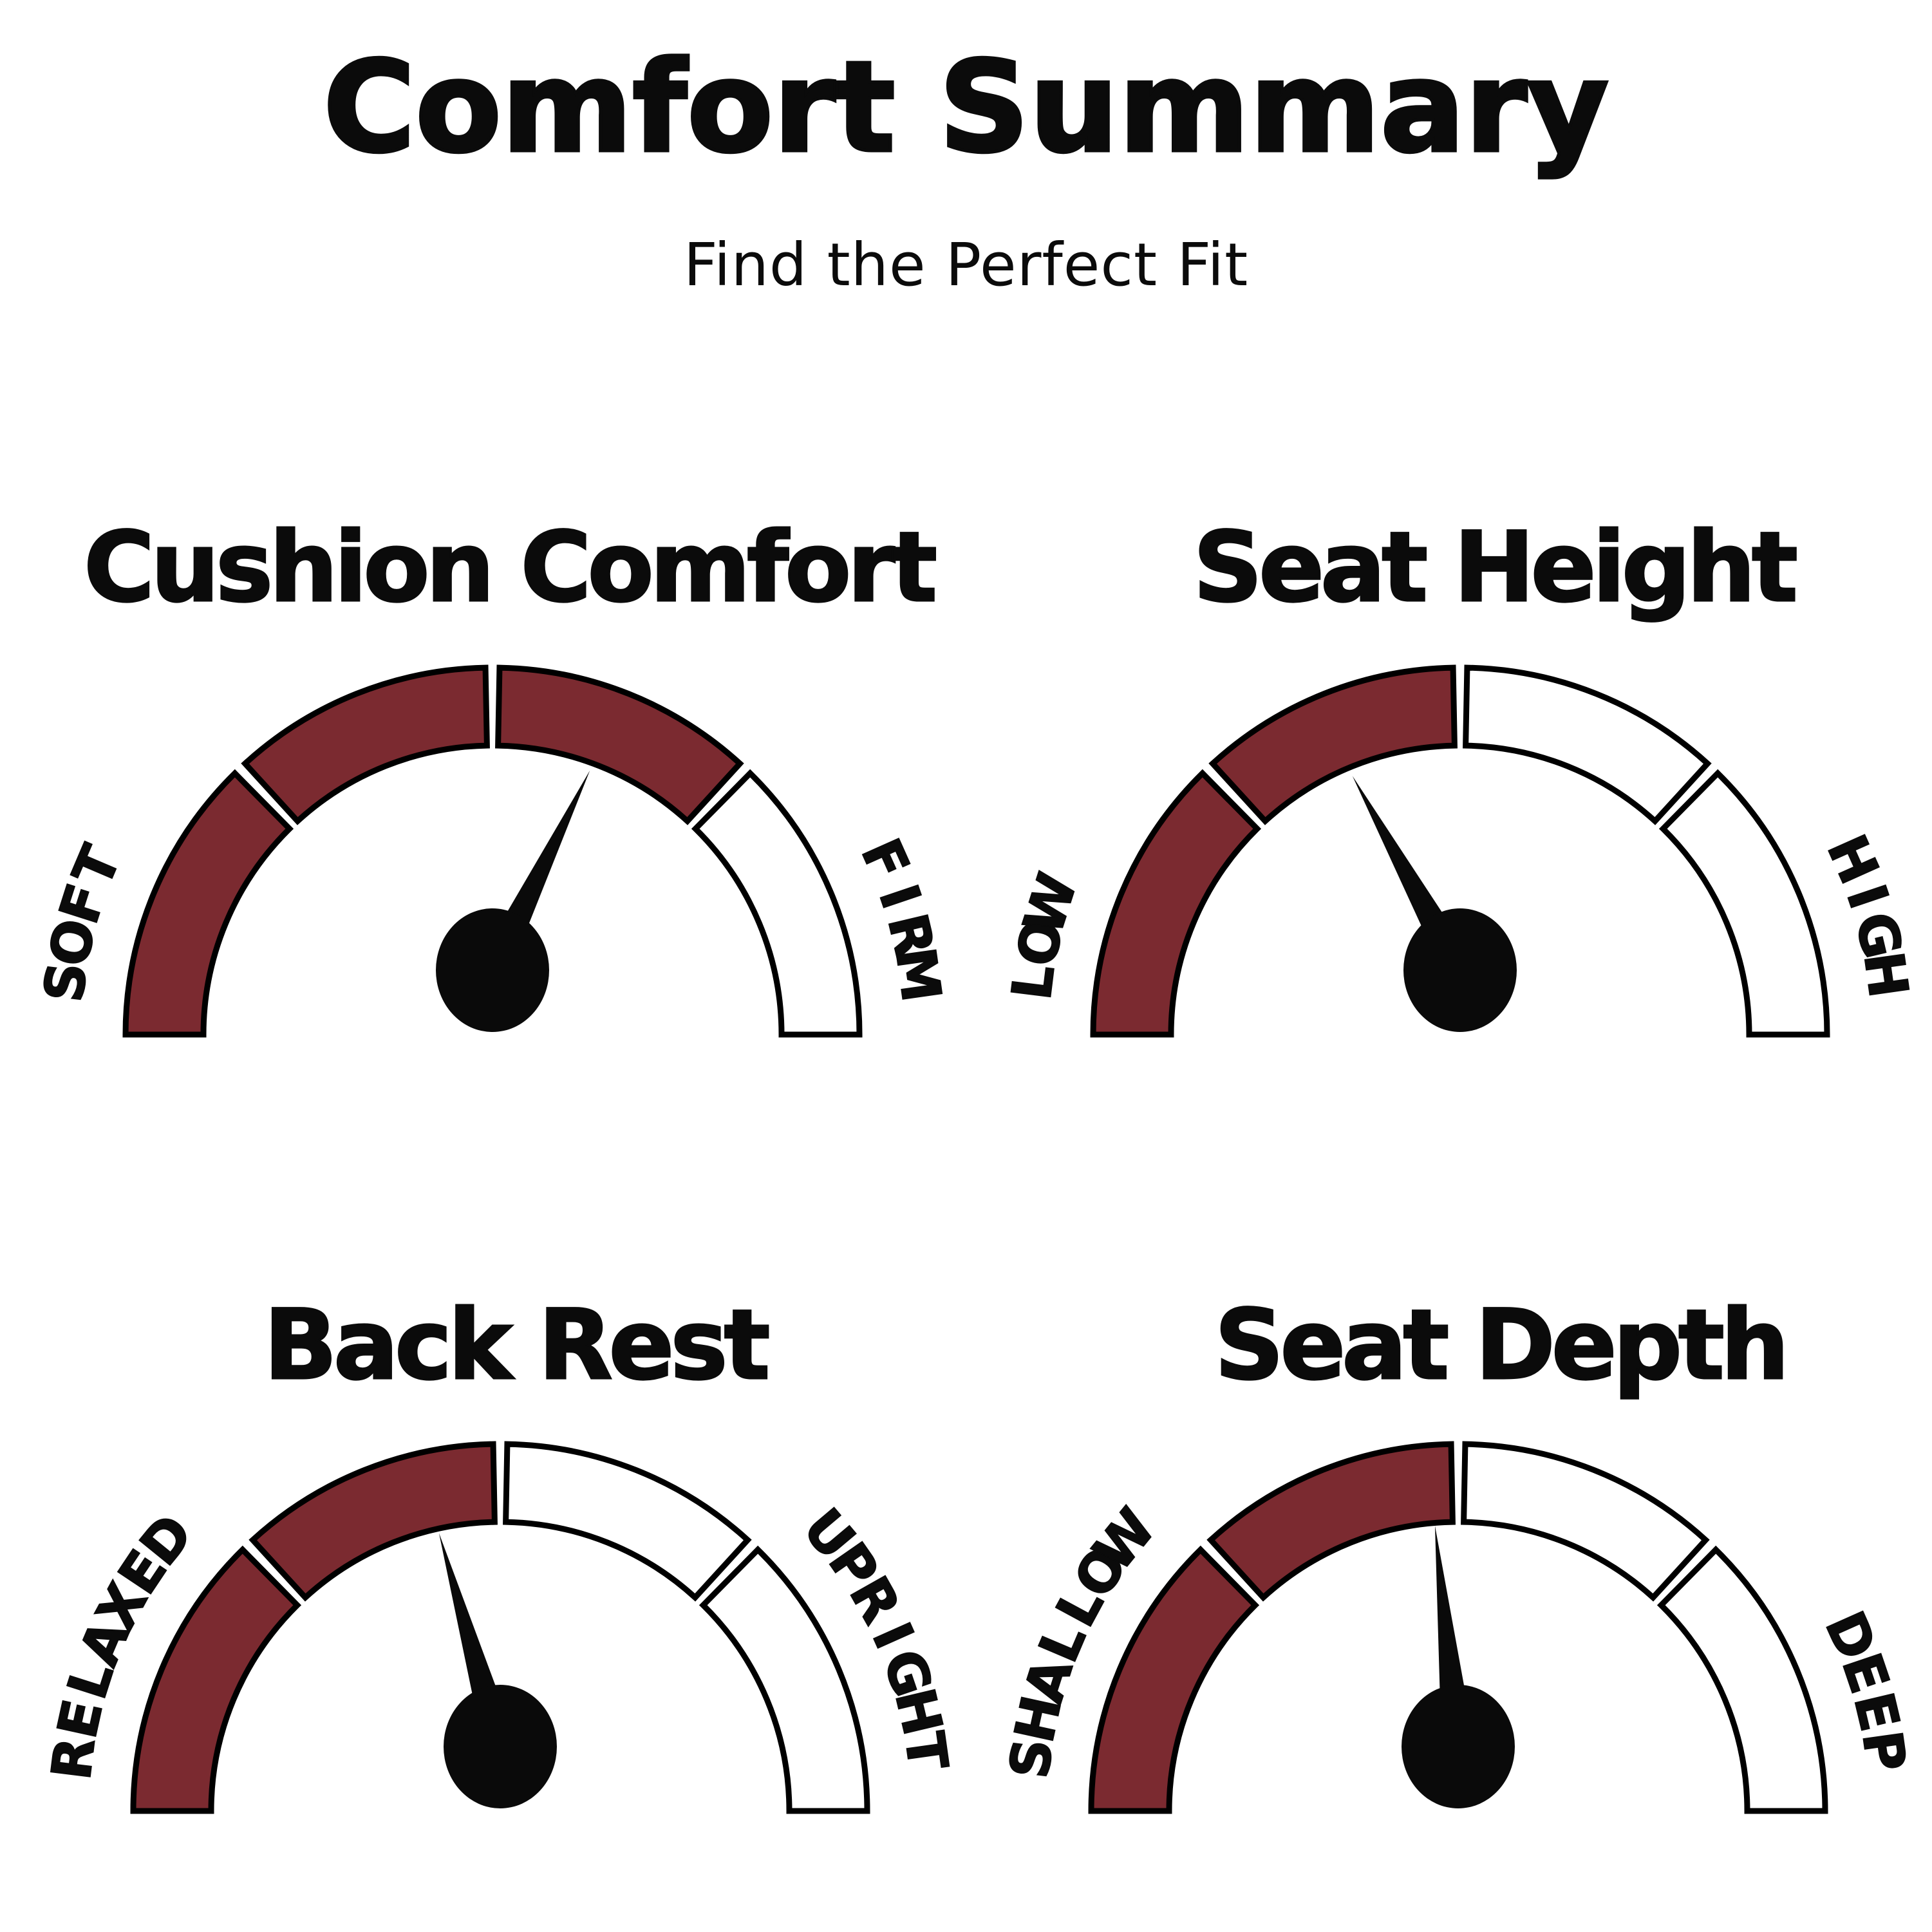 This screenshot has height=1932, width=1932. What do you see at coordinates (1884, 1752) in the screenshot?
I see `gauge-label-letter: P` at bounding box center [1884, 1752].